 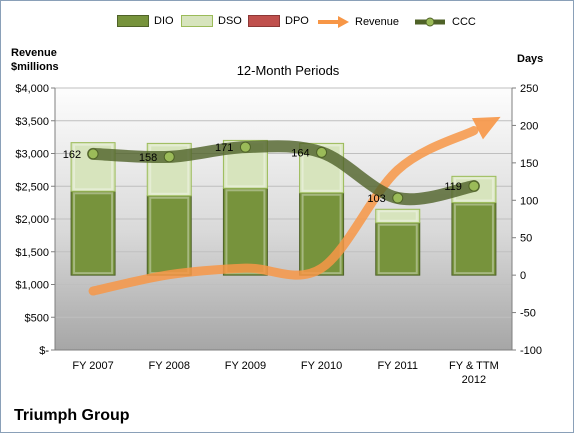 What do you see at coordinates (529, 126) in the screenshot?
I see `y-tick-right: 200` at bounding box center [529, 126].